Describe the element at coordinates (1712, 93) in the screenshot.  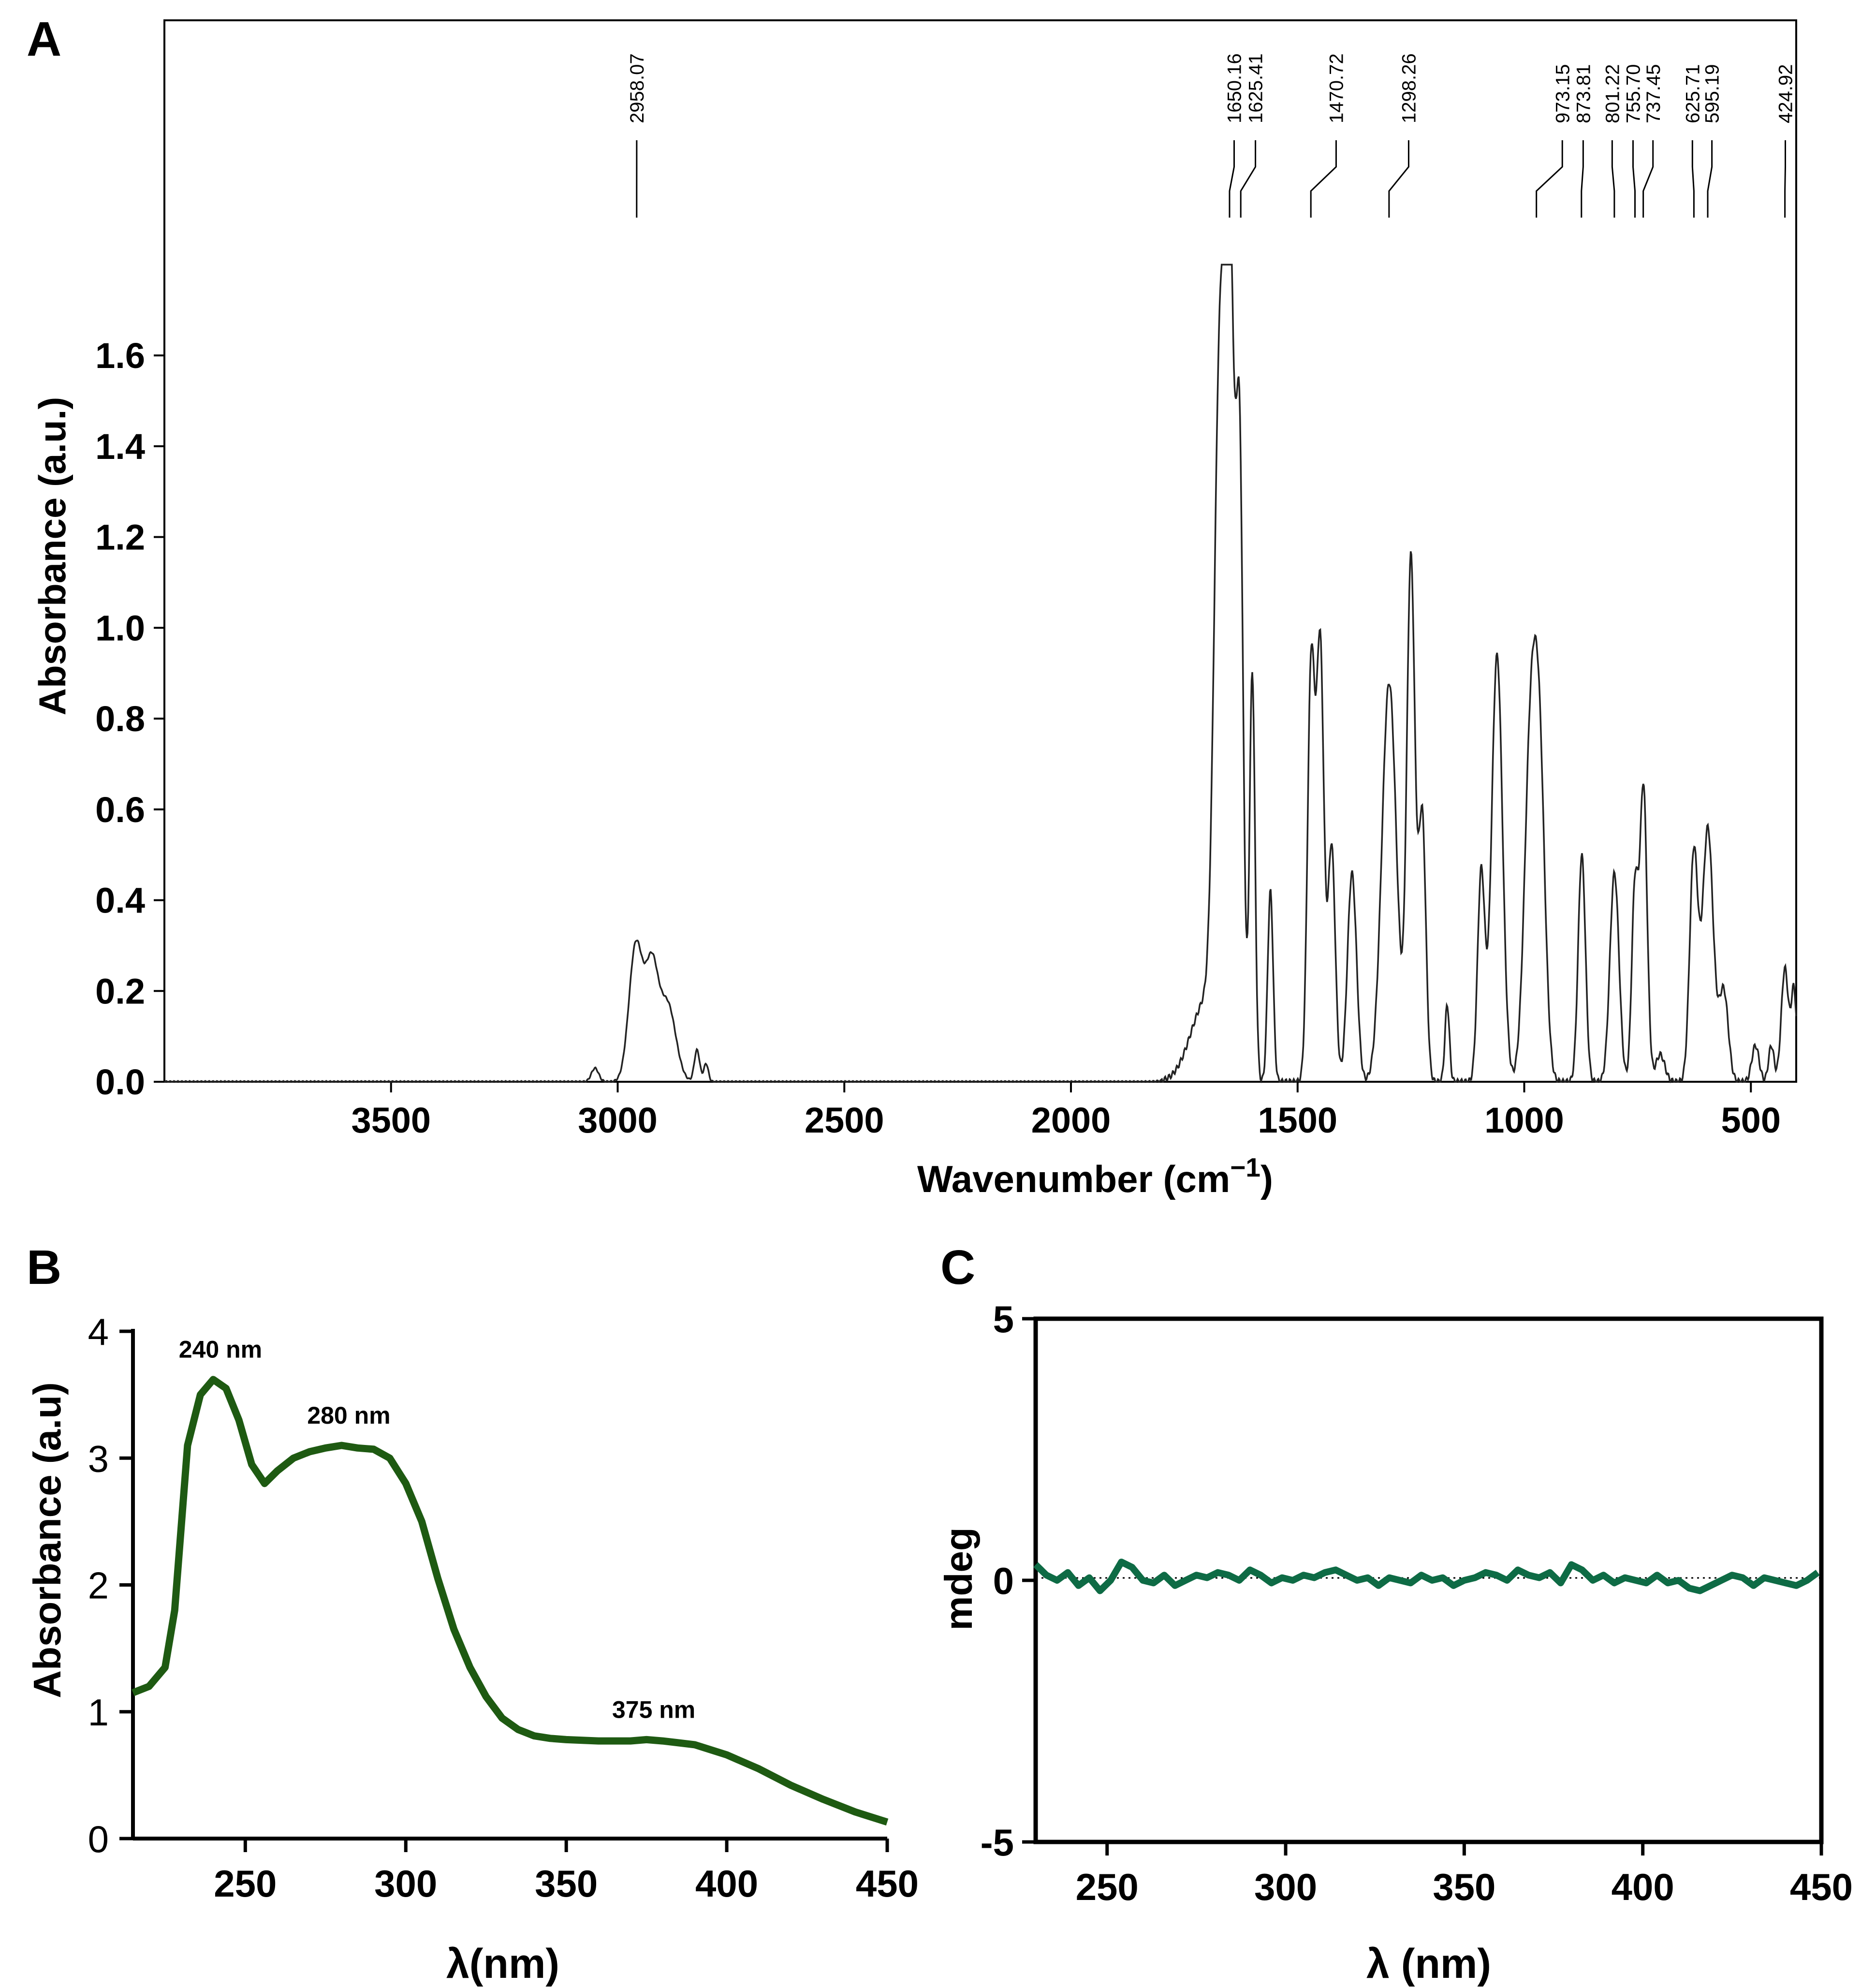
I see `peak-wavenumber-label: 595.19` at that location.